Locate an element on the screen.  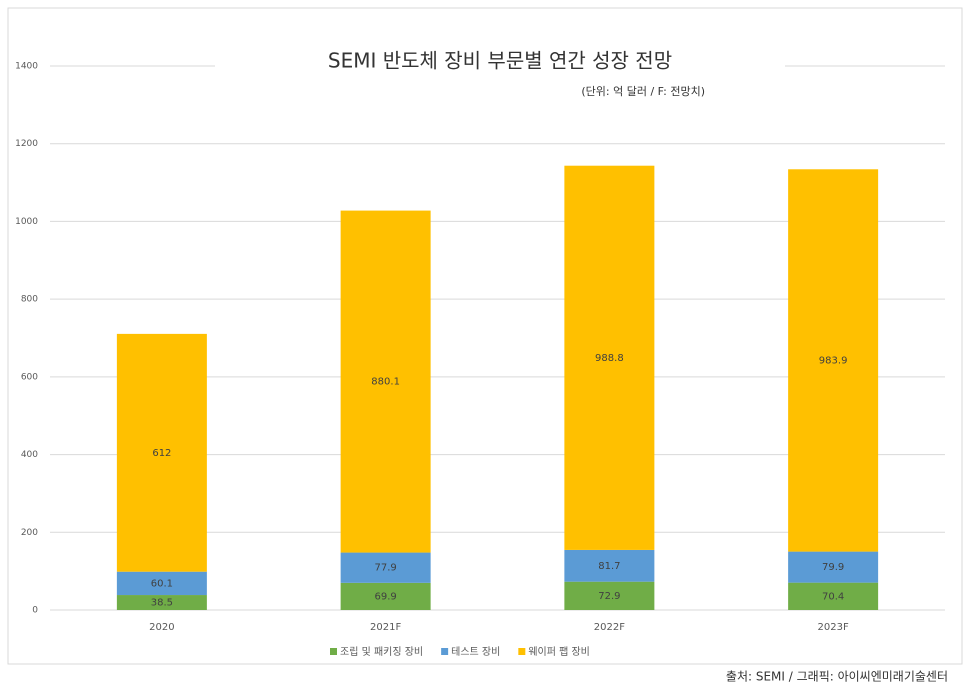
value-label: 81.7 is located at coordinates (609, 566).